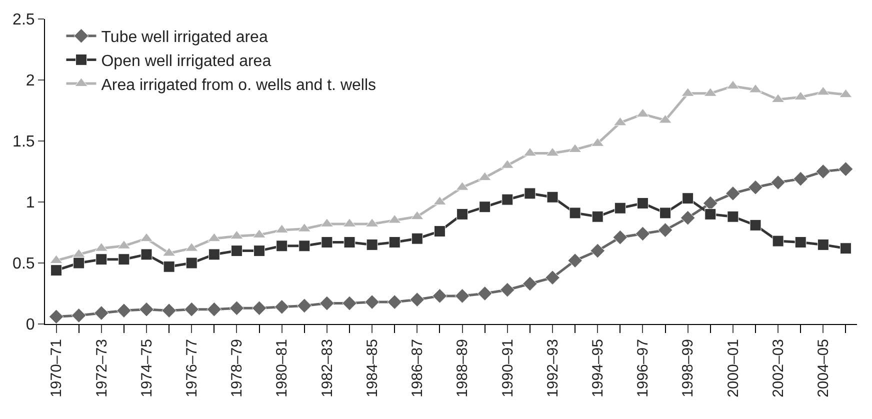 The width and height of the screenshot is (872, 419). Describe the element at coordinates (184, 37) in the screenshot. I see `legend-label: Tube well irrigated area` at that location.